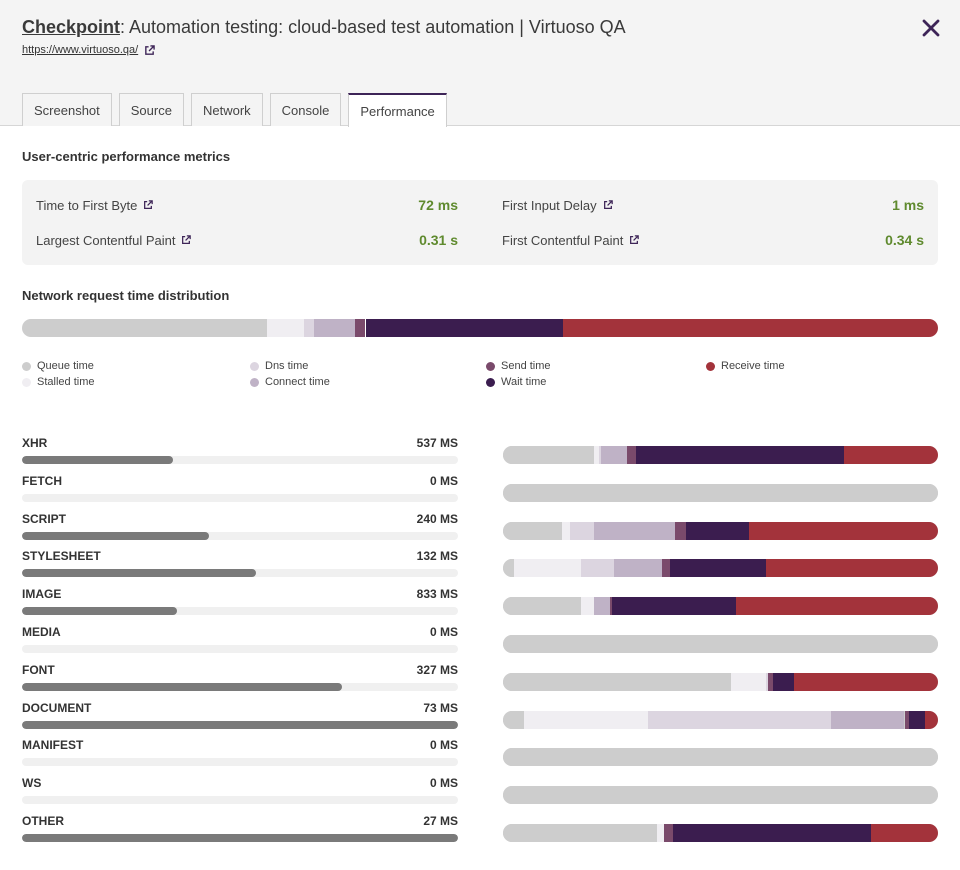 The width and height of the screenshot is (960, 870). What do you see at coordinates (480, 451) in the screenshot?
I see `resource-row-xhr: XHR 537 MS` at bounding box center [480, 451].